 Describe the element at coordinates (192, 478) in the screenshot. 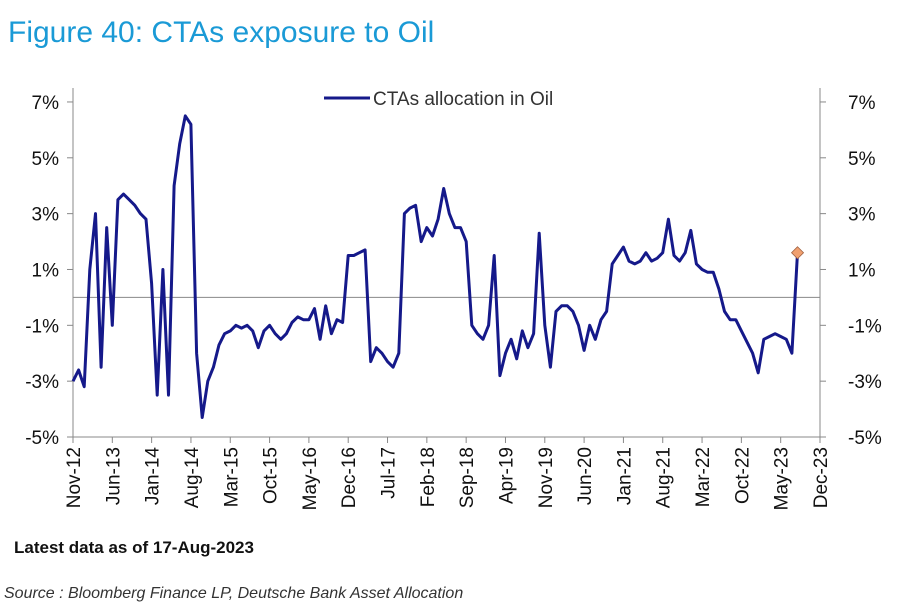

I see `x-tick-label: Aug-14` at that location.